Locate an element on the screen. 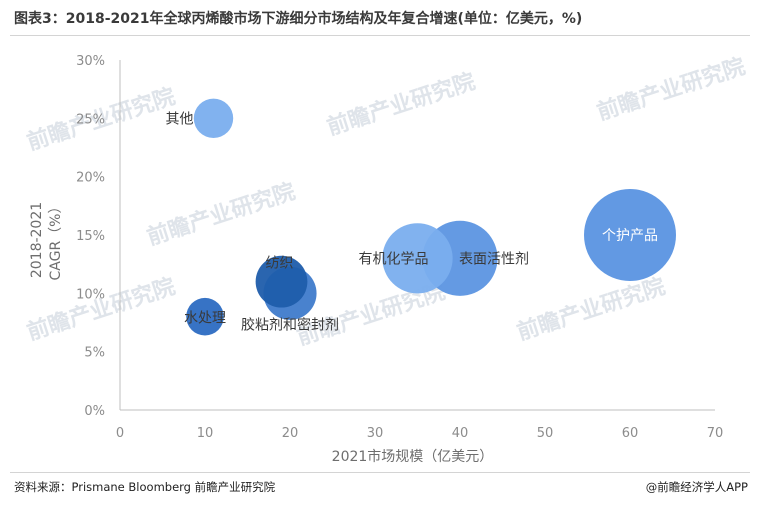 The width and height of the screenshot is (760, 507). bubble-label: 个护产品 is located at coordinates (630, 236).